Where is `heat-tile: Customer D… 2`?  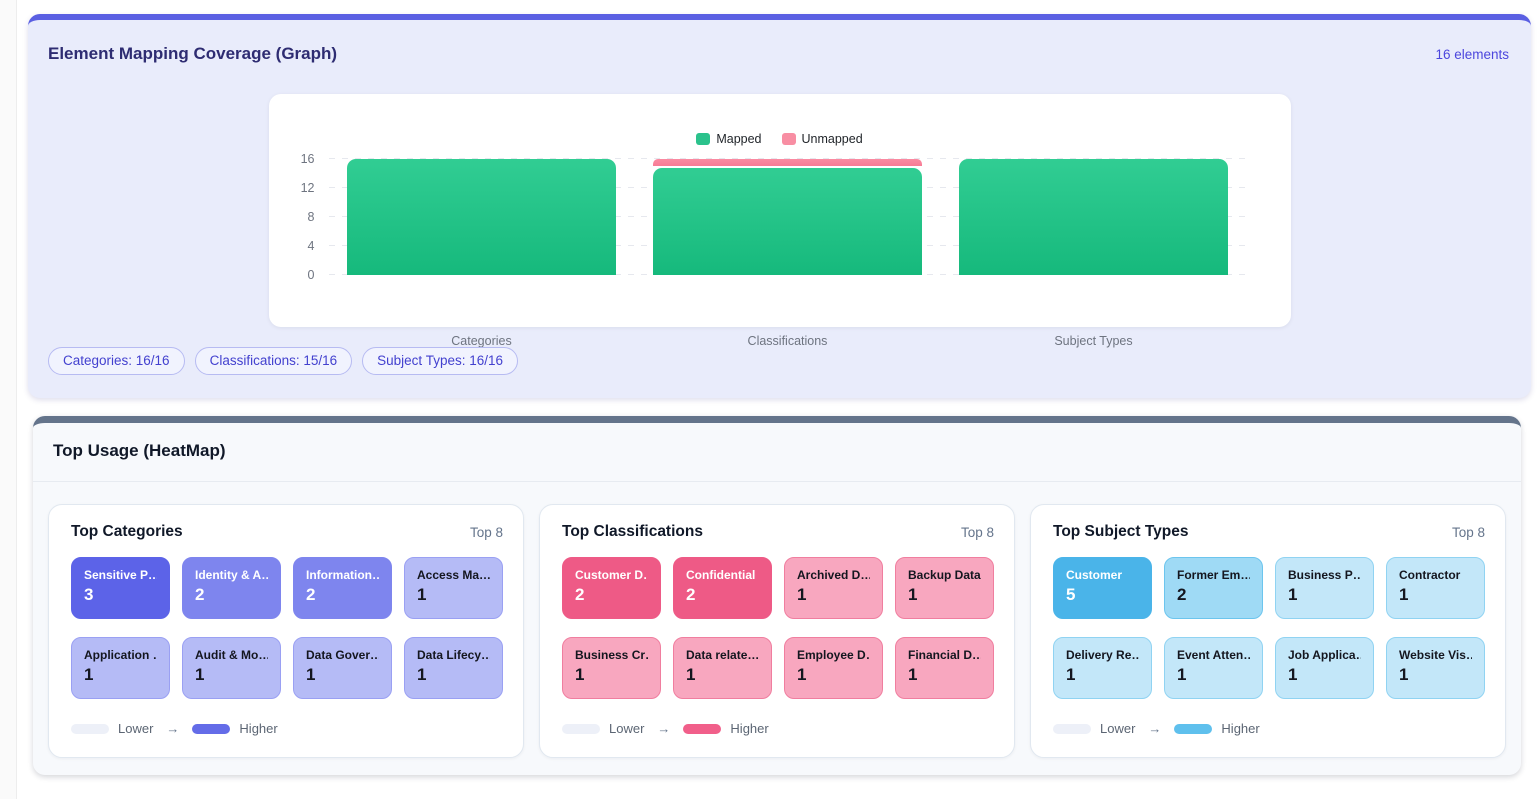 heat-tile: Customer D… 2 is located at coordinates (611, 588).